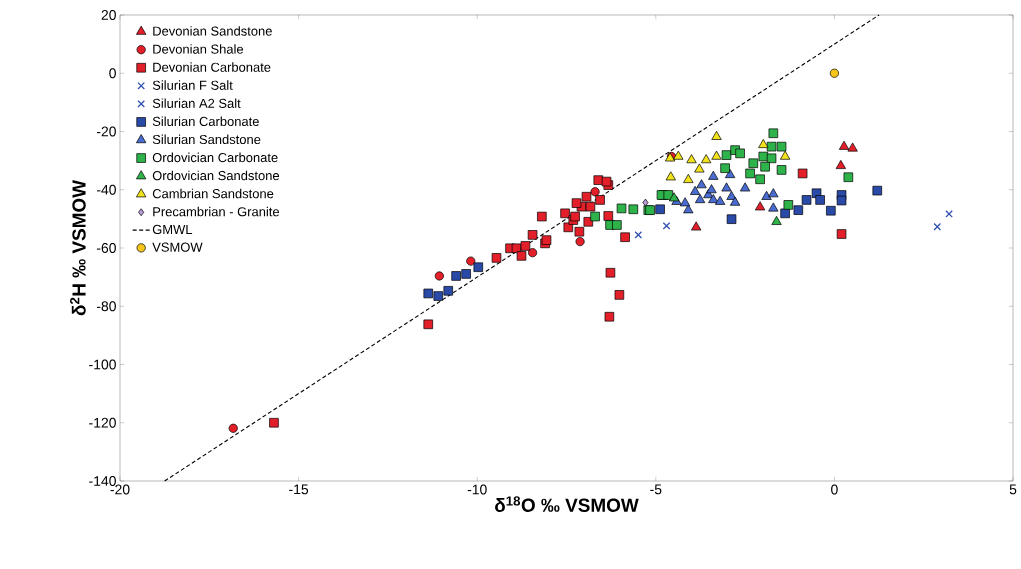  I want to click on x-tick-label: -10, so click(477, 489).